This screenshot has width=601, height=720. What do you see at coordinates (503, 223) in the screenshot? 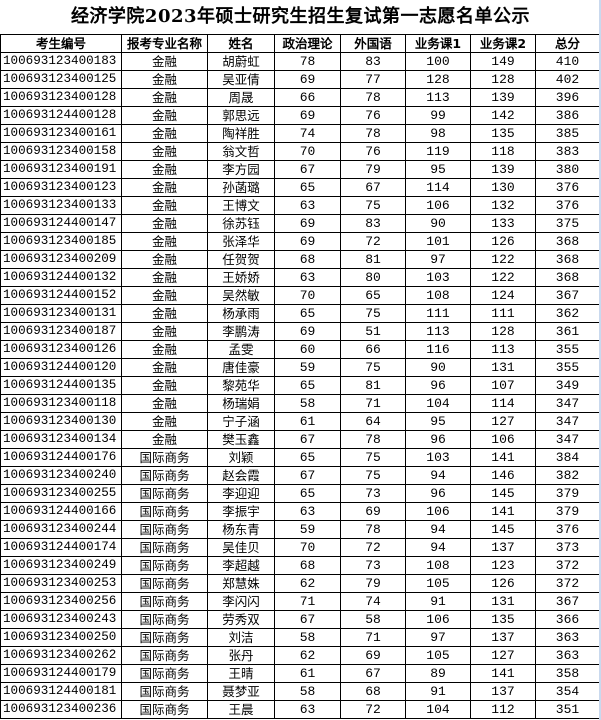
I see `course-2-score-cell: 133` at bounding box center [503, 223].